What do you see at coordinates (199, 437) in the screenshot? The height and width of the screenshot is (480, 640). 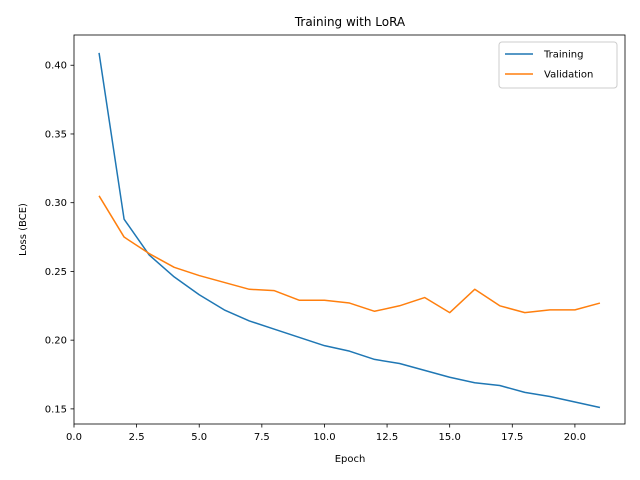 I see `x-tick-label: 5.0` at bounding box center [199, 437].